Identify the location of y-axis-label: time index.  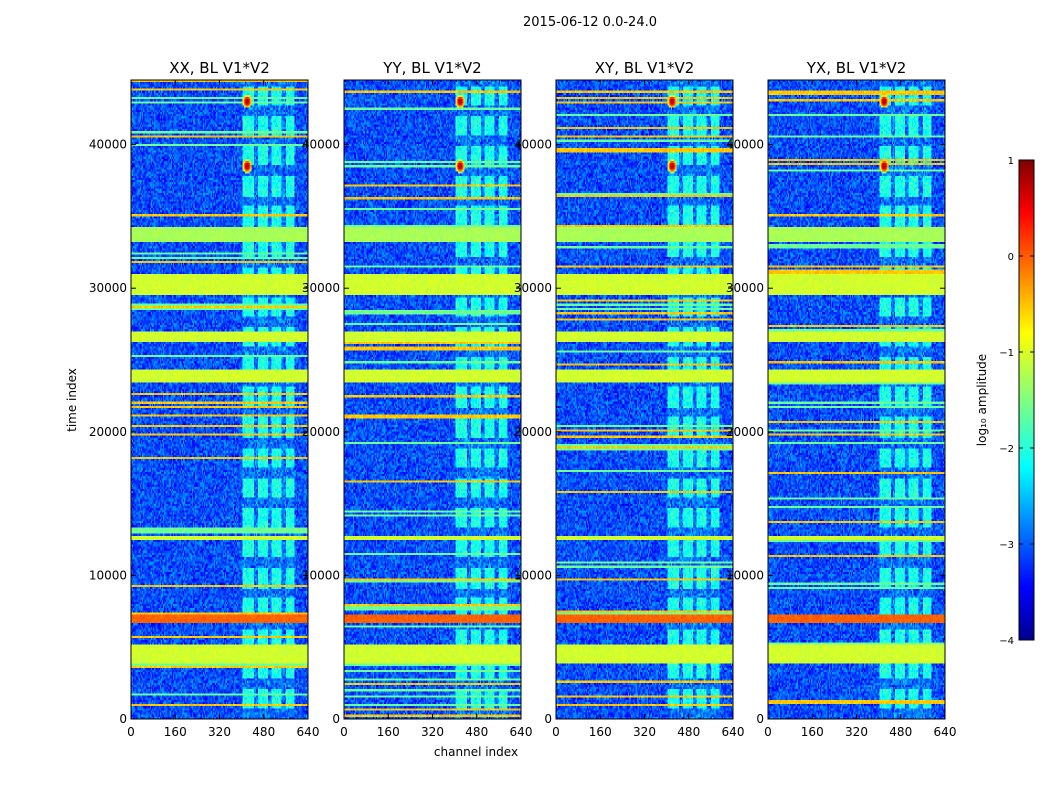
(72, 400).